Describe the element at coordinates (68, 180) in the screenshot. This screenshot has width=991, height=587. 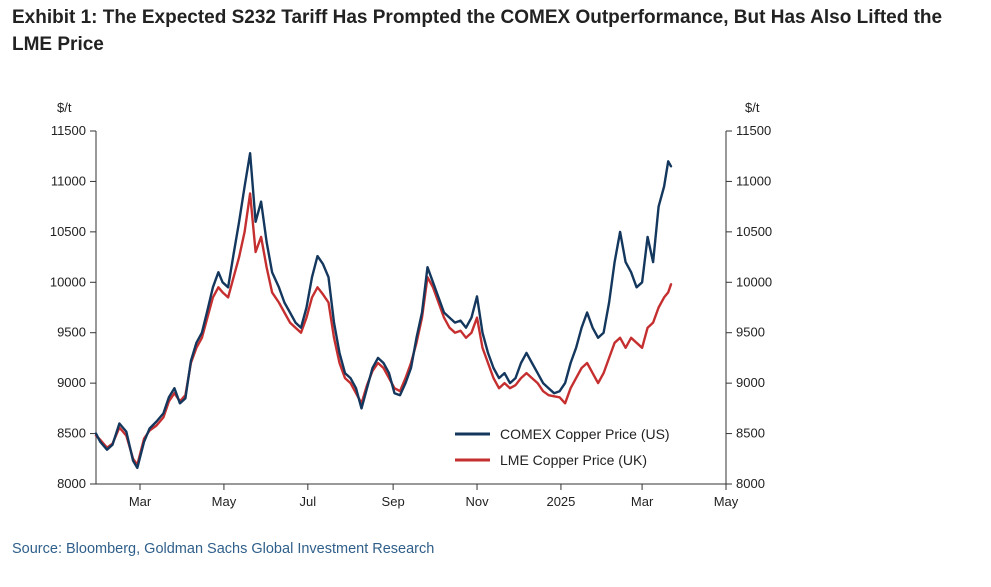
I see `left-y-tick-label: 11000` at that location.